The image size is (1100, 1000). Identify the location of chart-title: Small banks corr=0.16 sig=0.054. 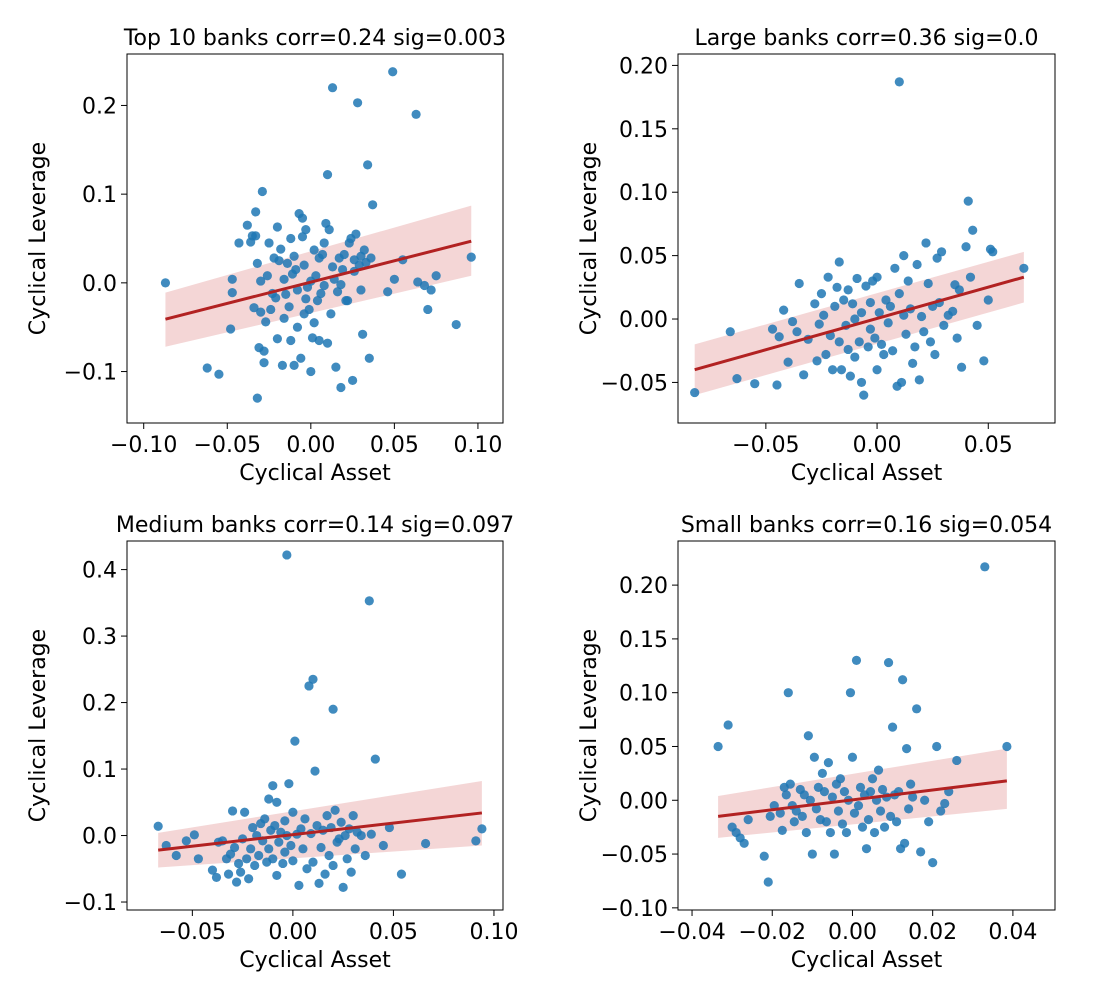
(866, 525).